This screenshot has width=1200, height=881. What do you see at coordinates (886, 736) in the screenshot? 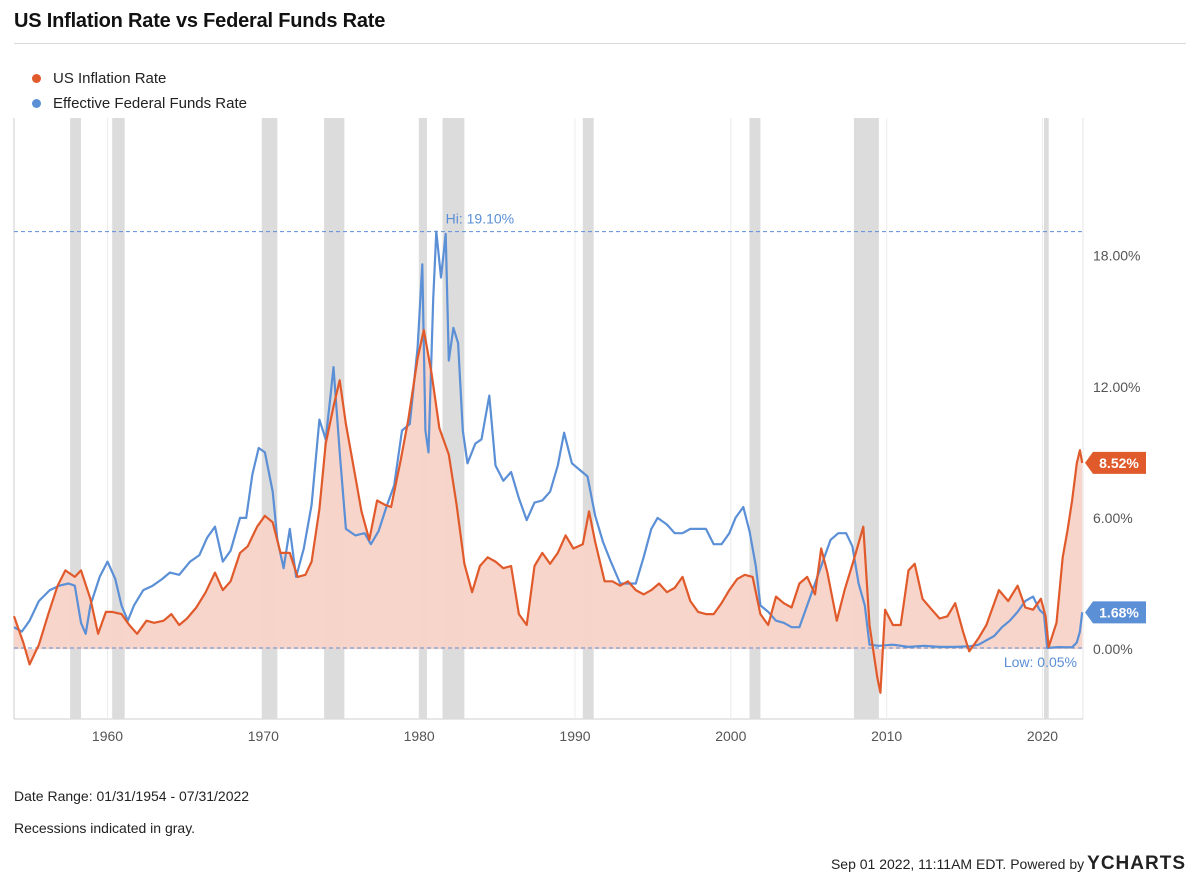
I see `x-tick-label: 2010` at bounding box center [886, 736].